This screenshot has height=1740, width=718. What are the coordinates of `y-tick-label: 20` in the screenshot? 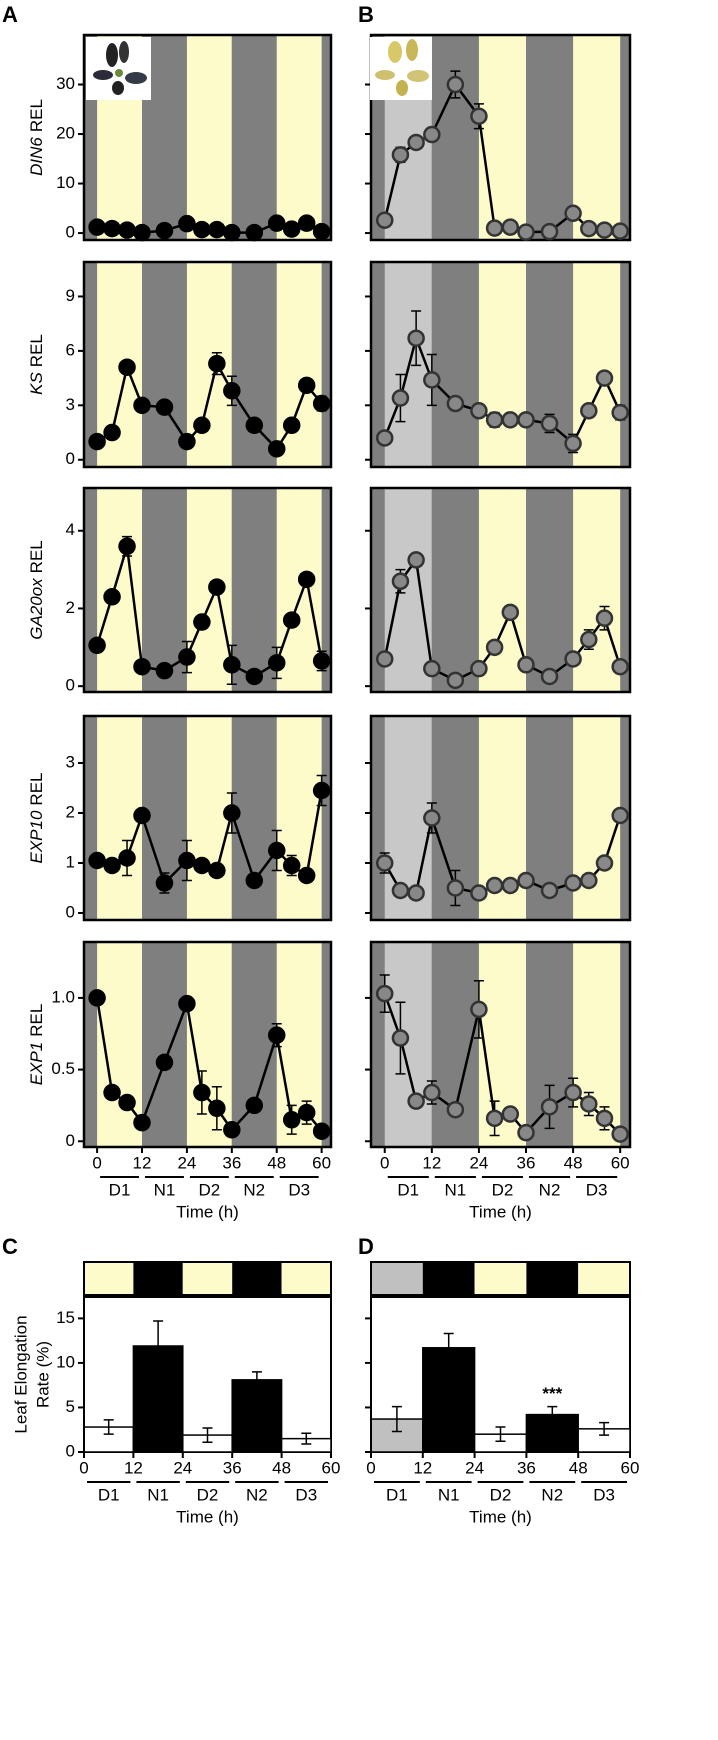 It's located at (65, 133).